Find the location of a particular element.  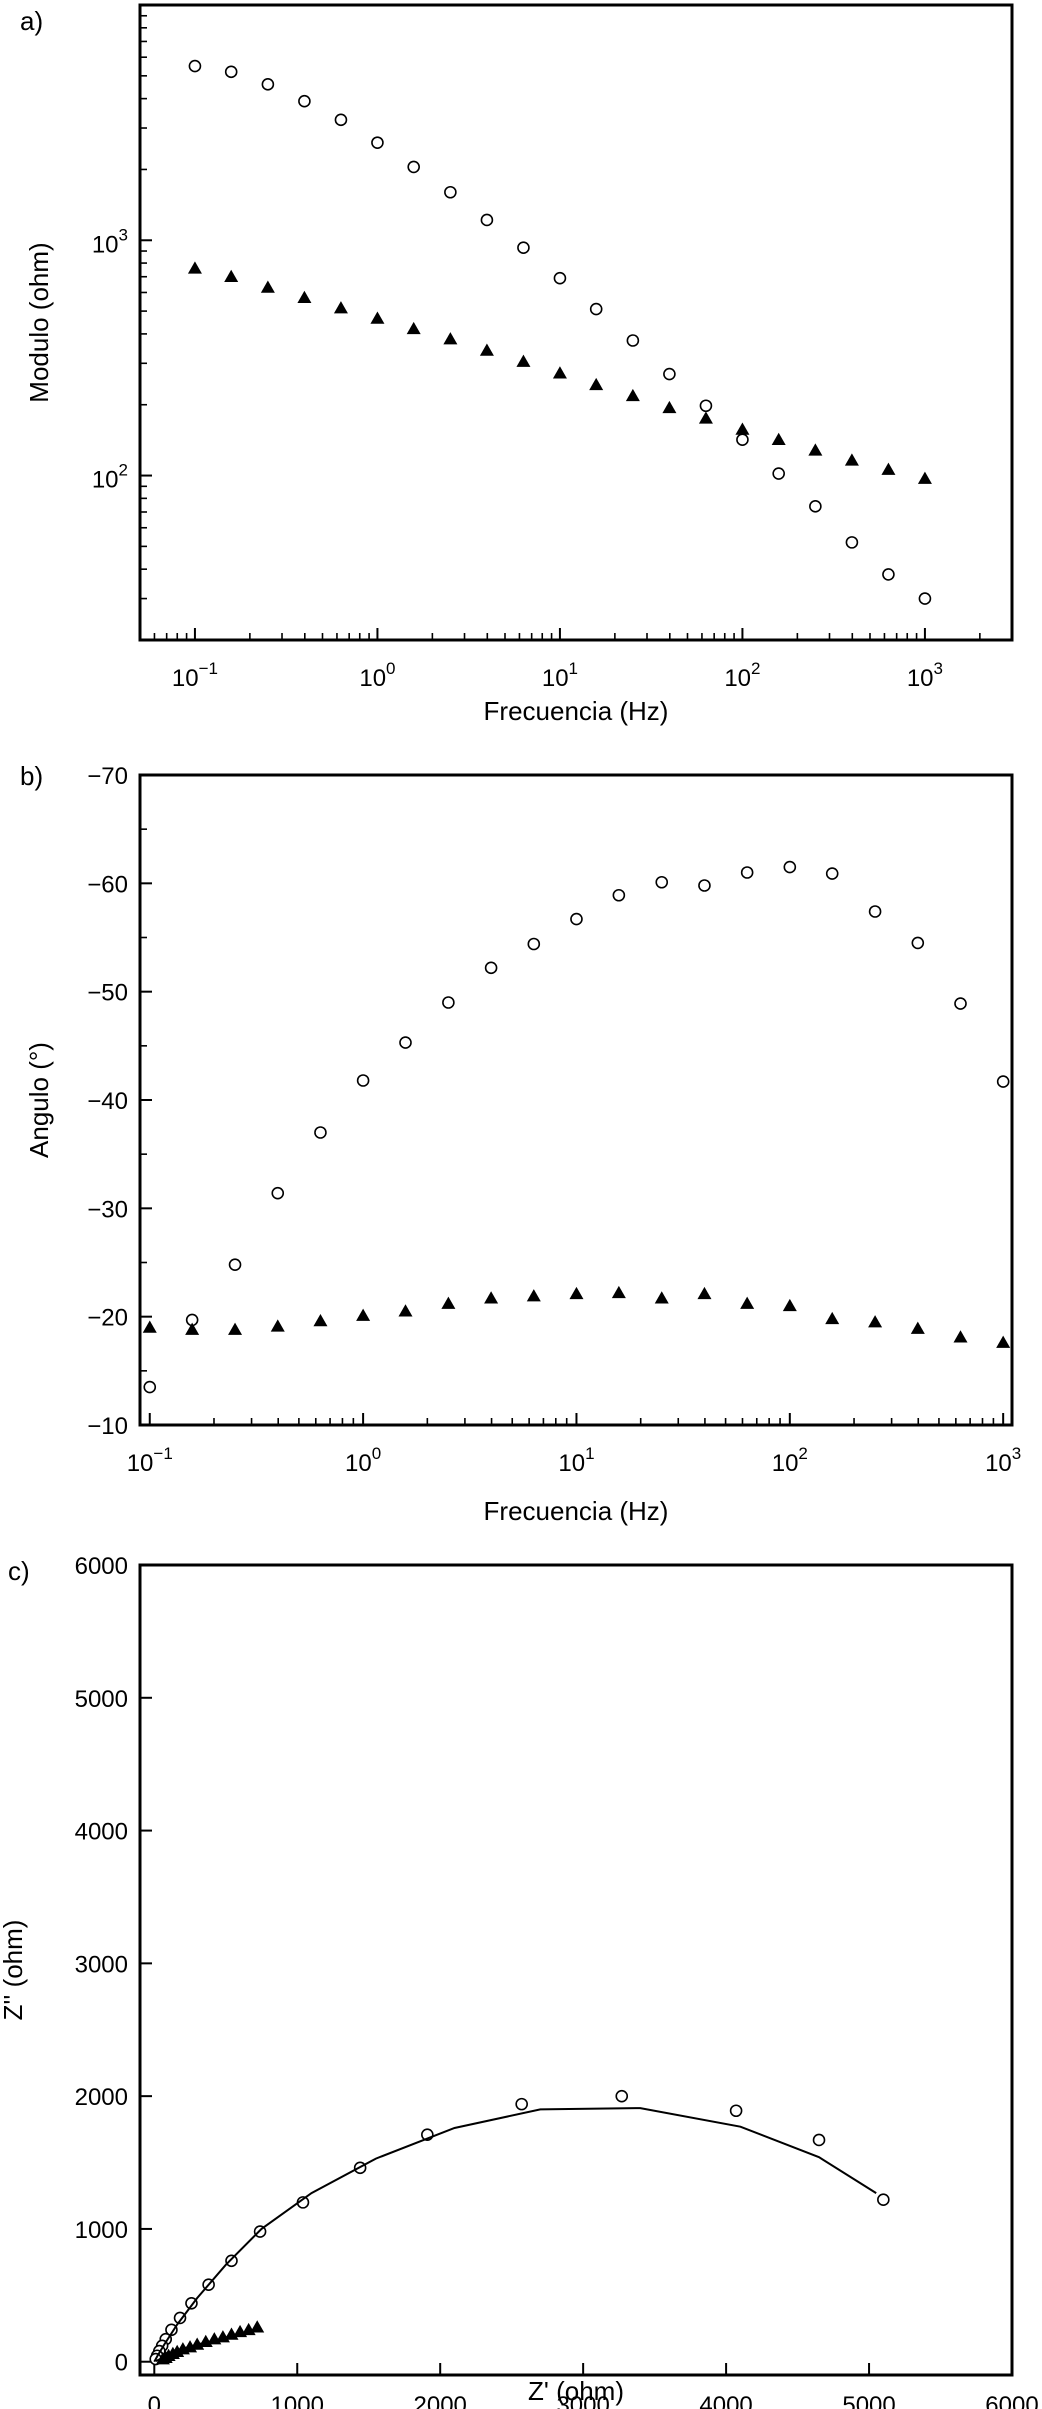

y-axis-label: Angulo (°) is located at coordinates (39, 1100).